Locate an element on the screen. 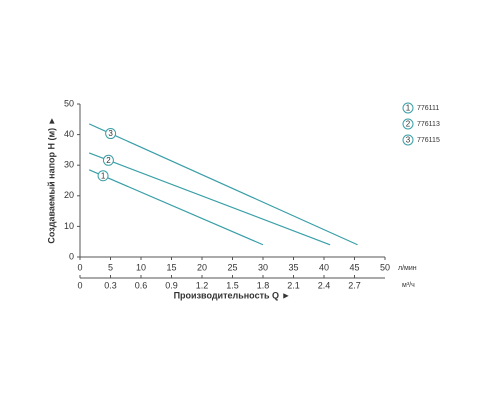 The width and height of the screenshot is (500, 400). curve-number: 2 is located at coordinates (108, 160).